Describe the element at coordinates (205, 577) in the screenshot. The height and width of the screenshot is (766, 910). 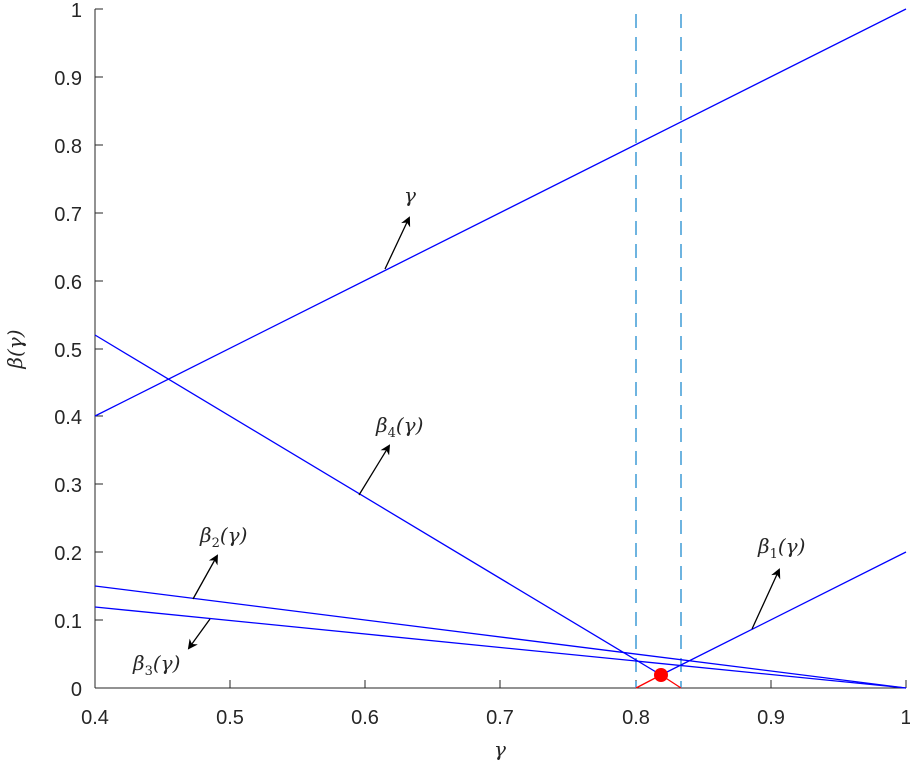
I see `arrow-beta2` at that location.